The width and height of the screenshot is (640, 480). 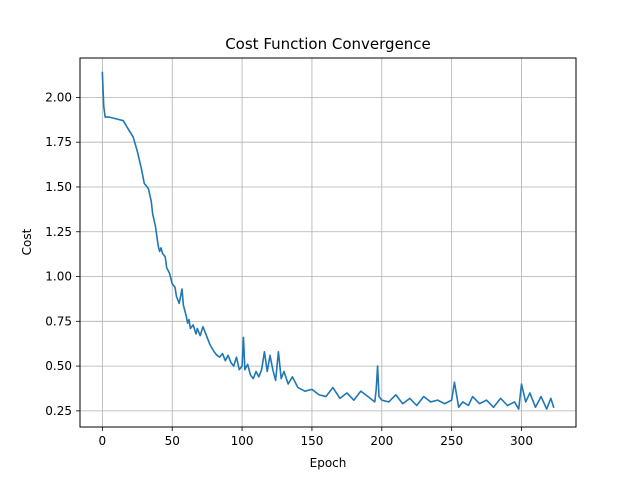 I want to click on chart-title: Cost Function Convergence, so click(x=328, y=44).